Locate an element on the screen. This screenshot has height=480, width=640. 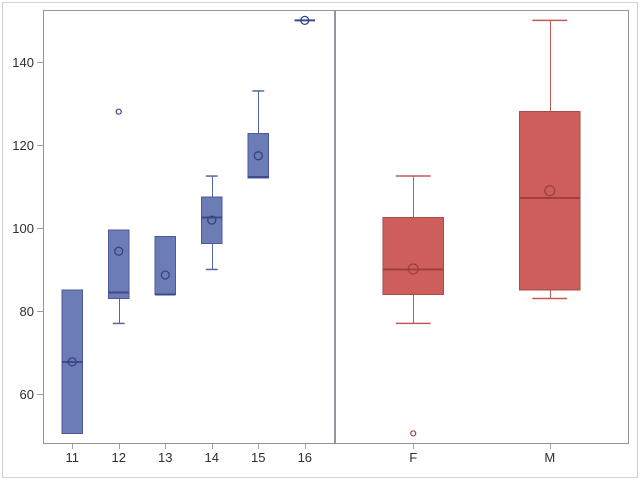
x-tick-label-12: 12 is located at coordinates (118, 457).